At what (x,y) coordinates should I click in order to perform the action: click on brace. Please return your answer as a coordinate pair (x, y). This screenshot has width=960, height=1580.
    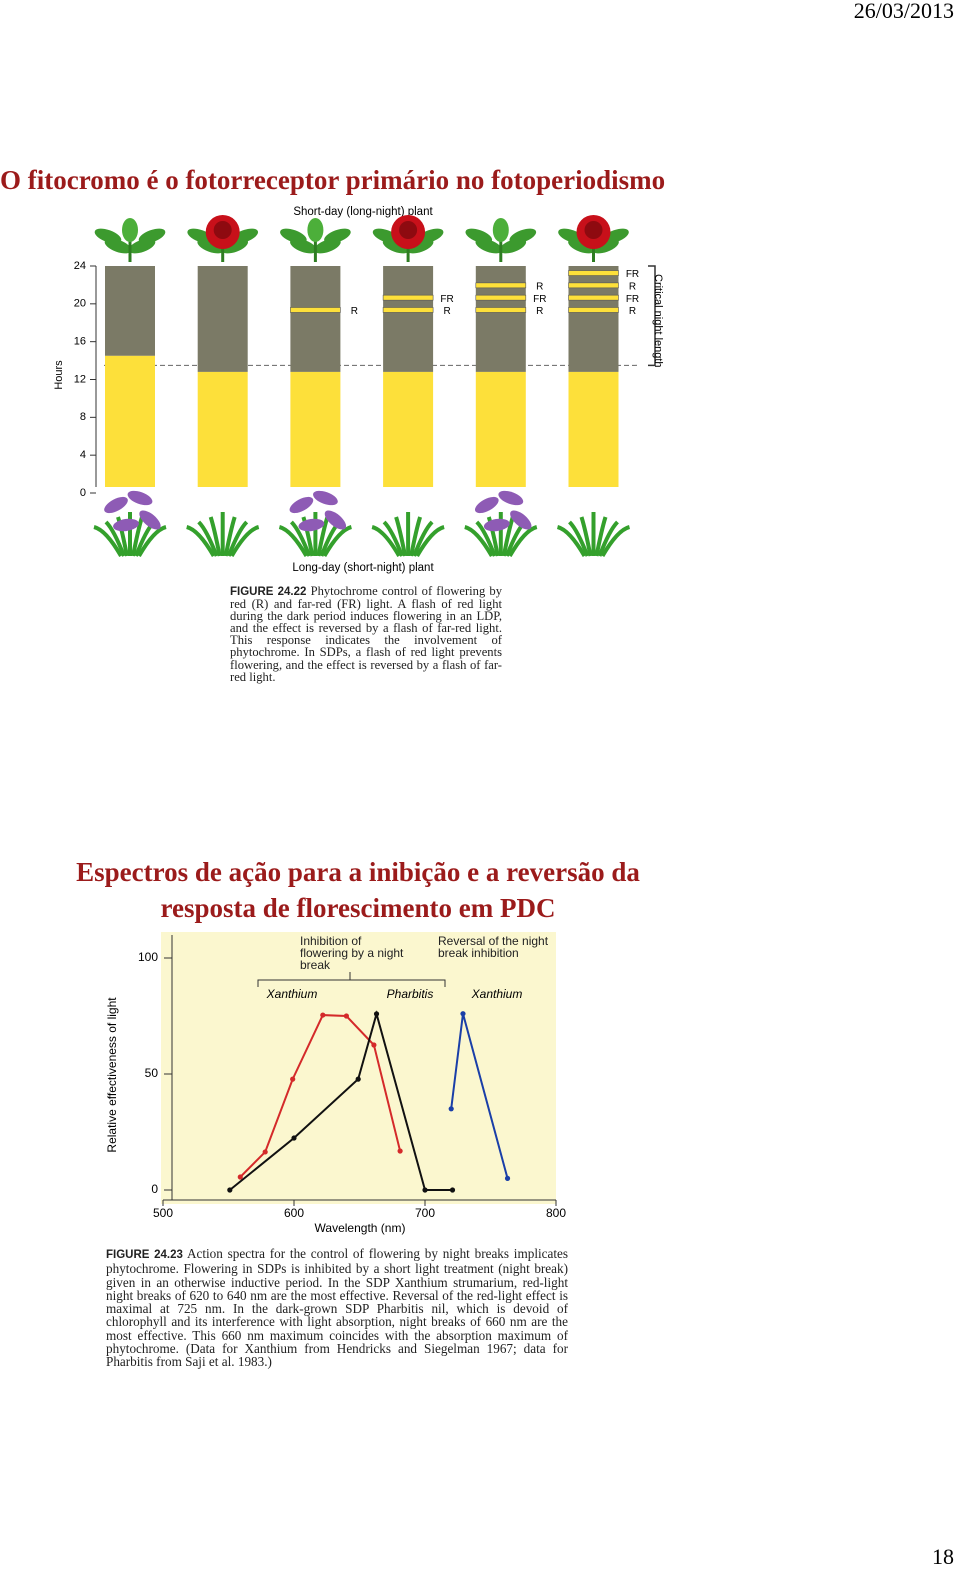
    Looking at the image, I should click on (351, 979).